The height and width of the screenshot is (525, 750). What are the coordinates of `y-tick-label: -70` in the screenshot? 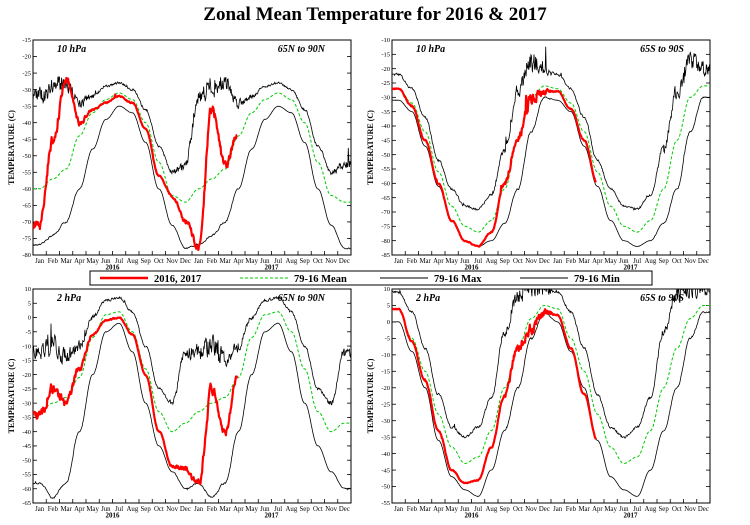 It's located at (26, 222).